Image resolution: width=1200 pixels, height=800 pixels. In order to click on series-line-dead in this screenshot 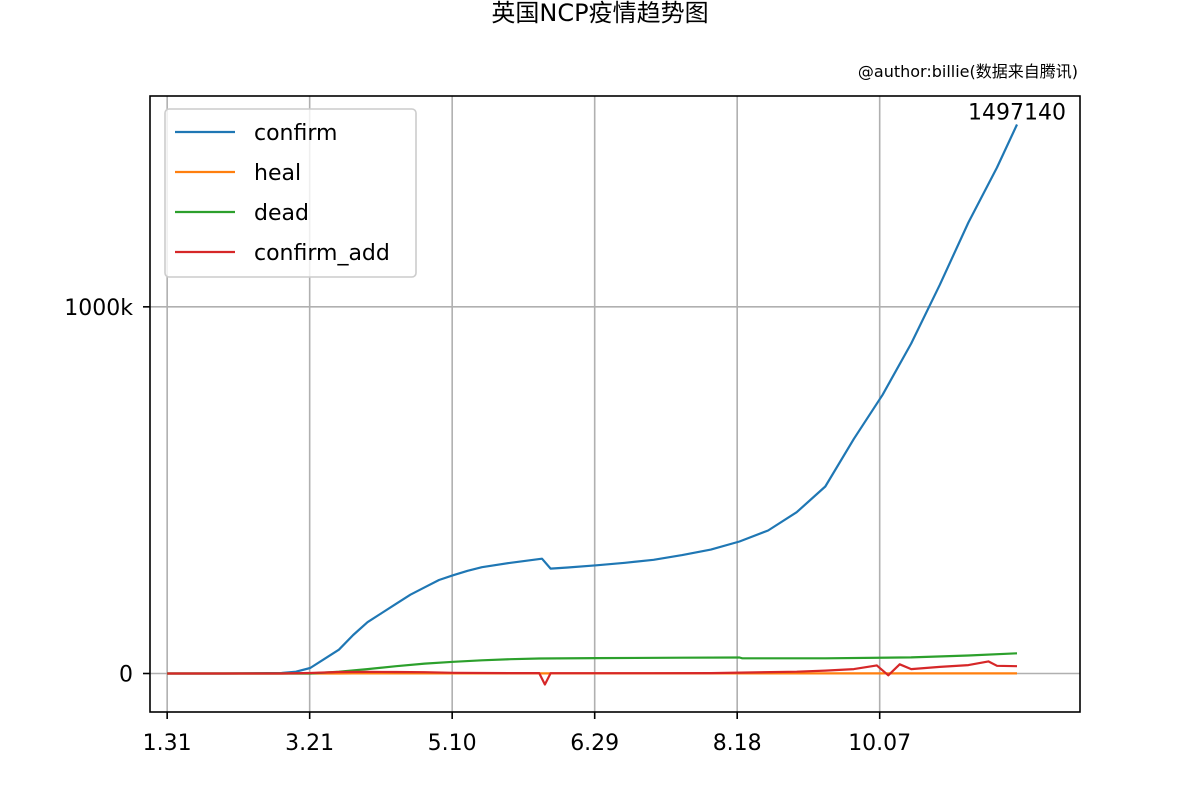, I will do `click(592, 663)`.